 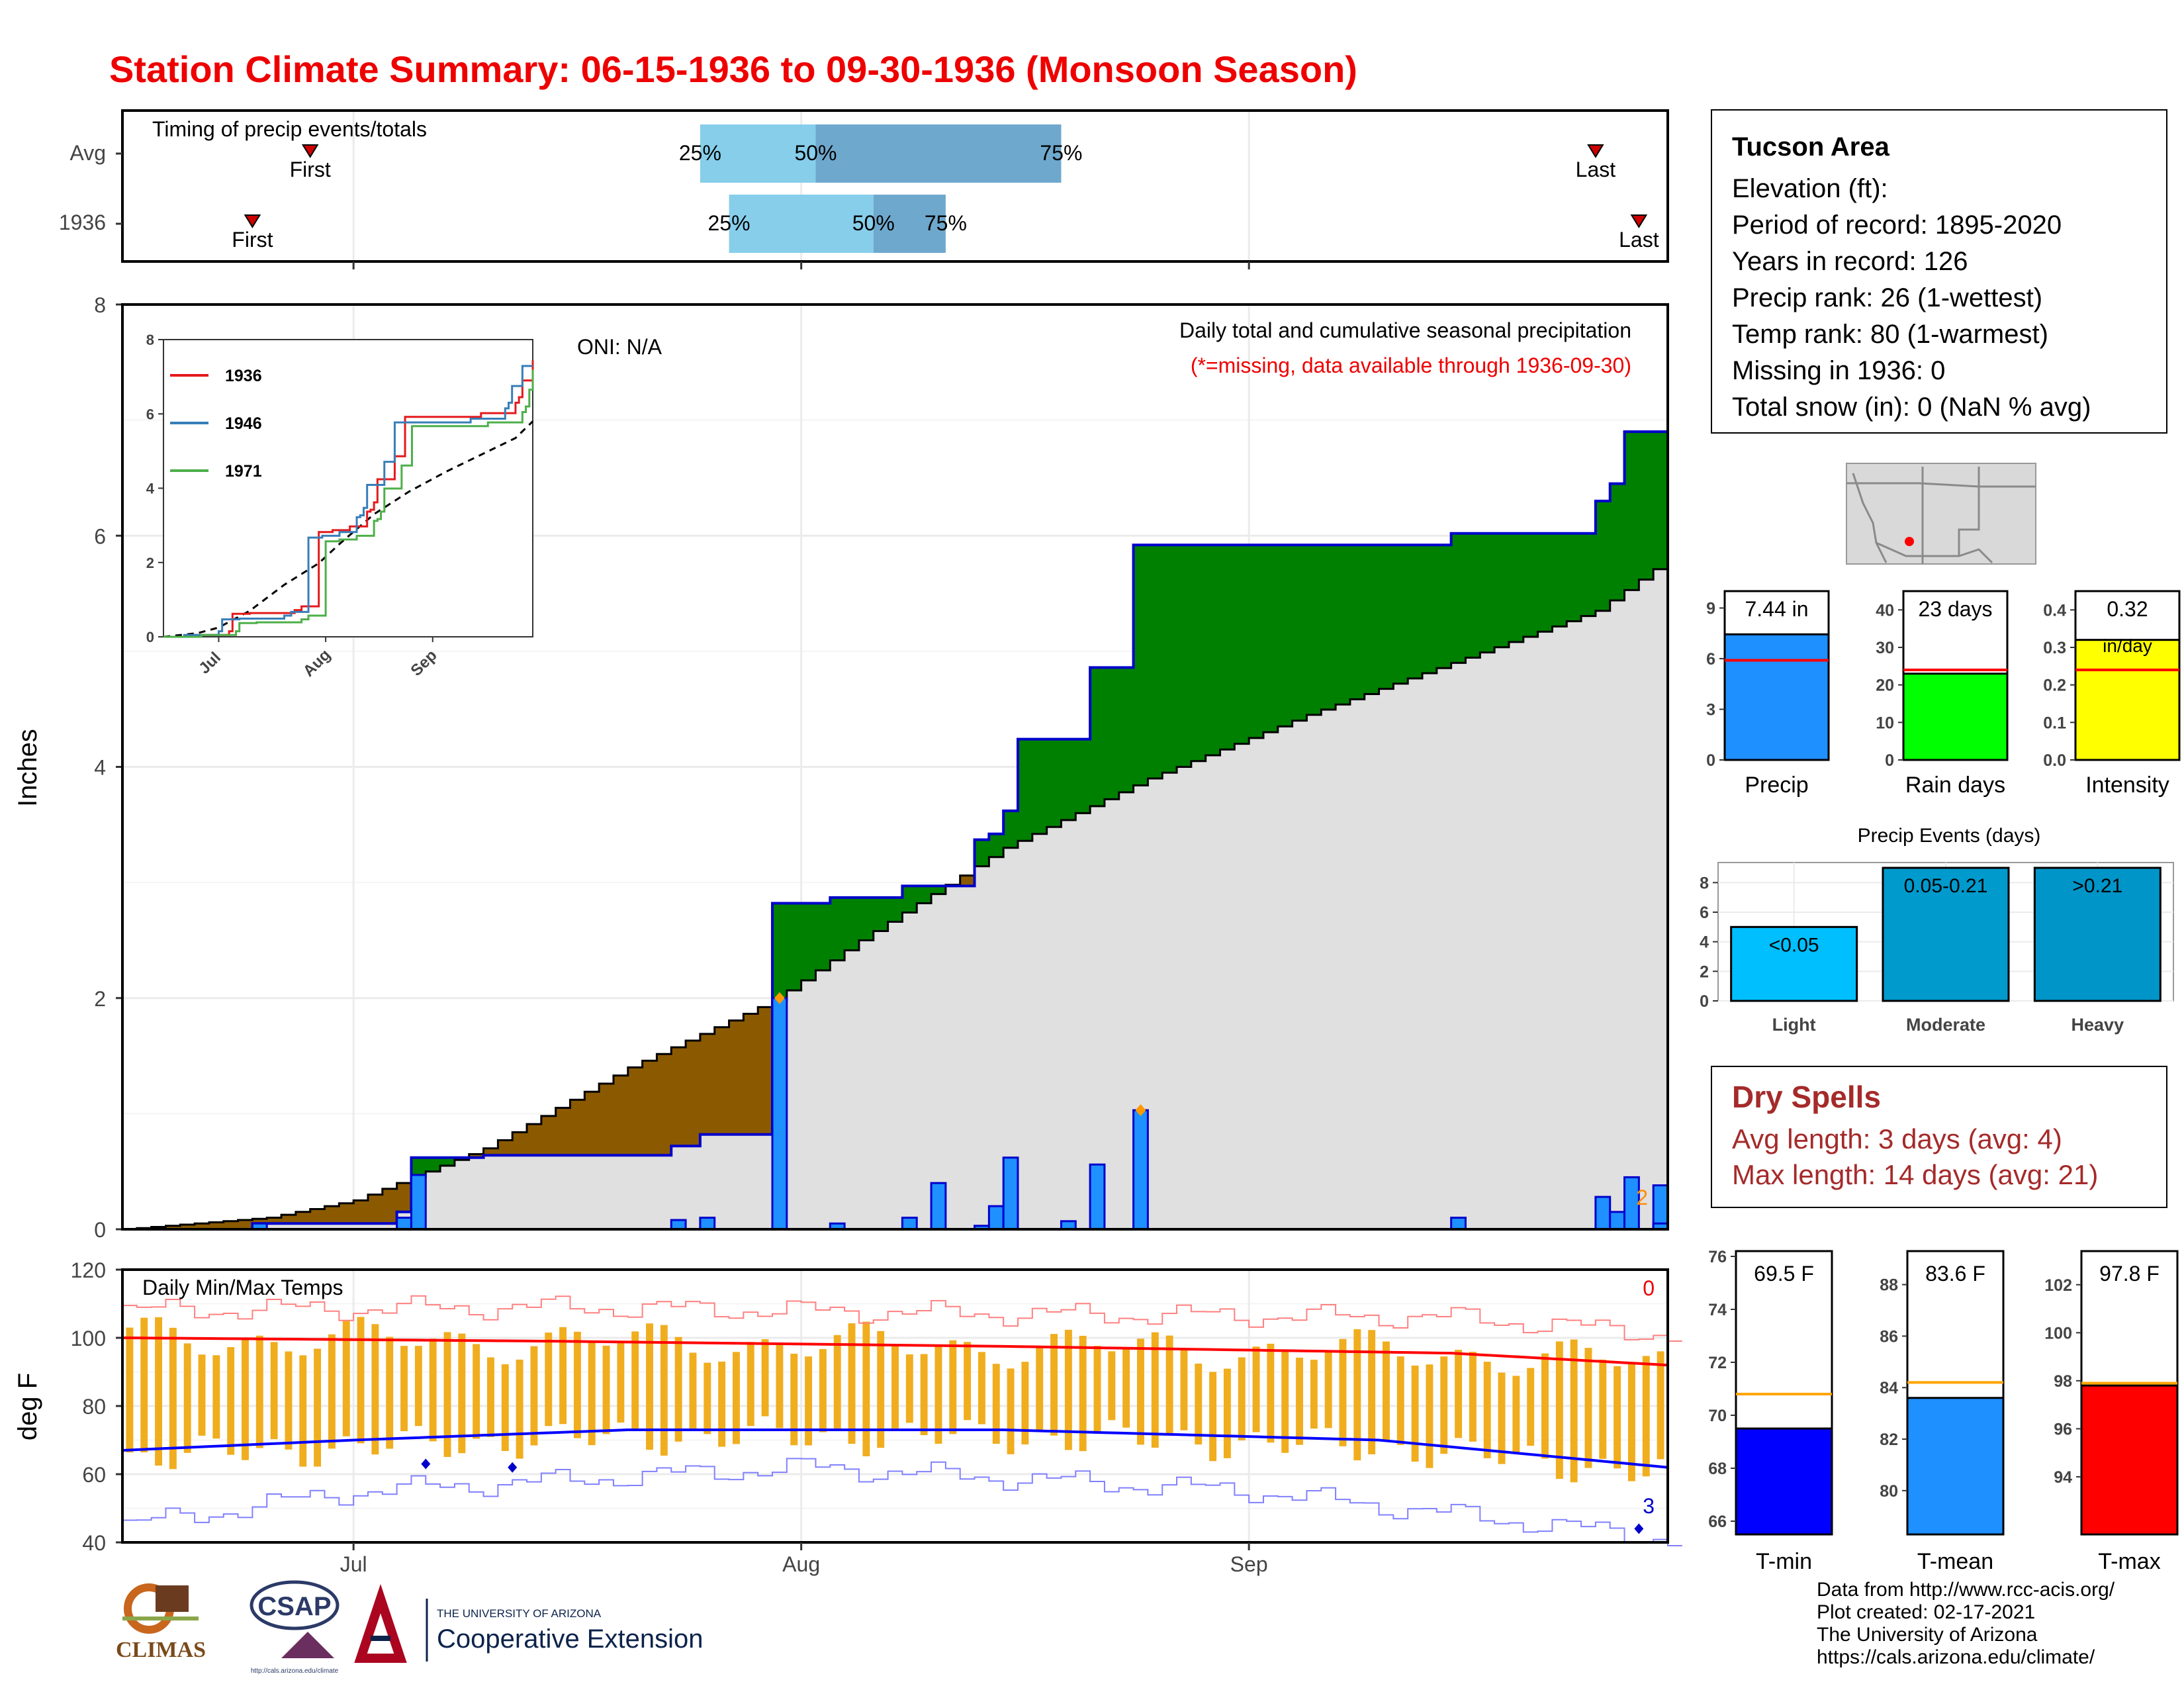 I want to click on precip-y-tick-label: 4, so click(x=100, y=768).